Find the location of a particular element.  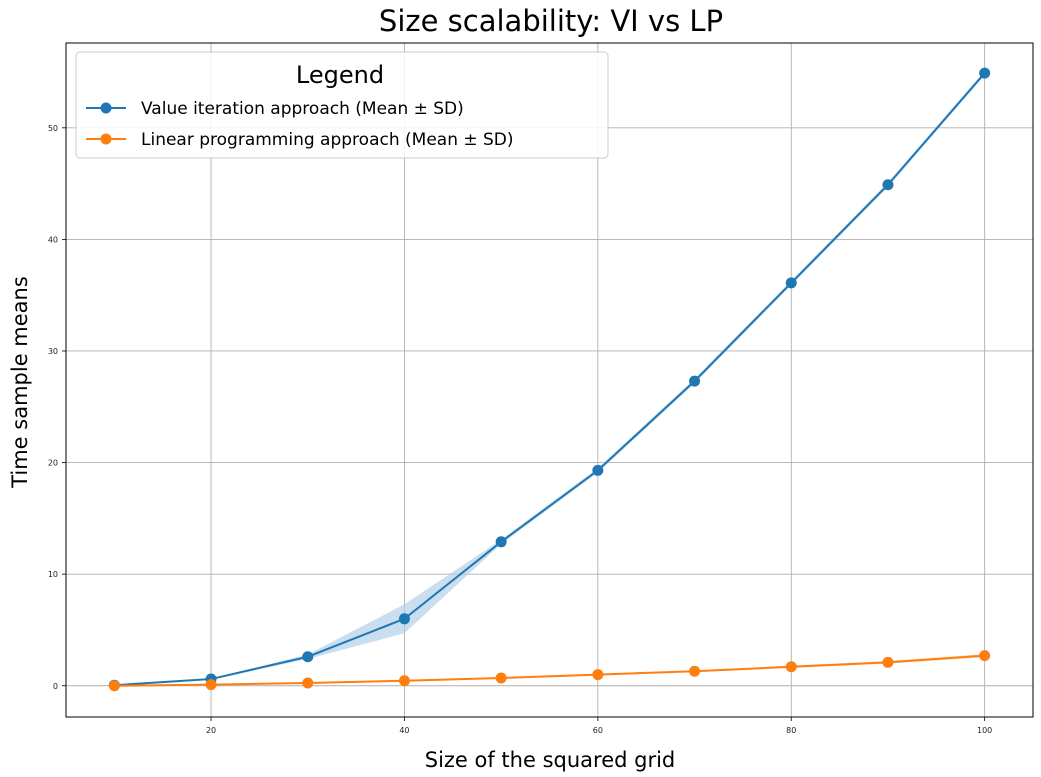

y-tick-label: 20 is located at coordinates (53, 463).